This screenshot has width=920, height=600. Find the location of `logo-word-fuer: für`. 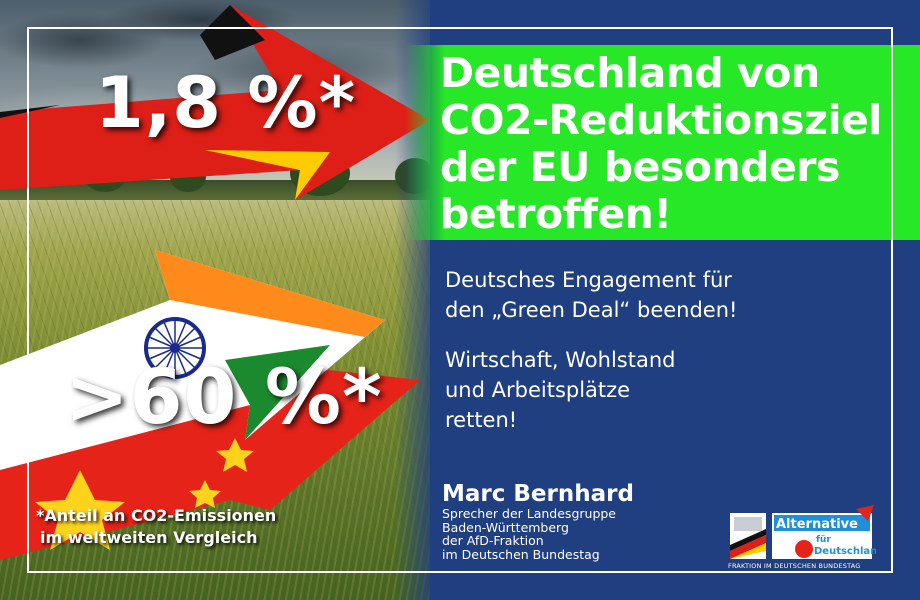

logo-word-fuer: für is located at coordinates (823, 540).